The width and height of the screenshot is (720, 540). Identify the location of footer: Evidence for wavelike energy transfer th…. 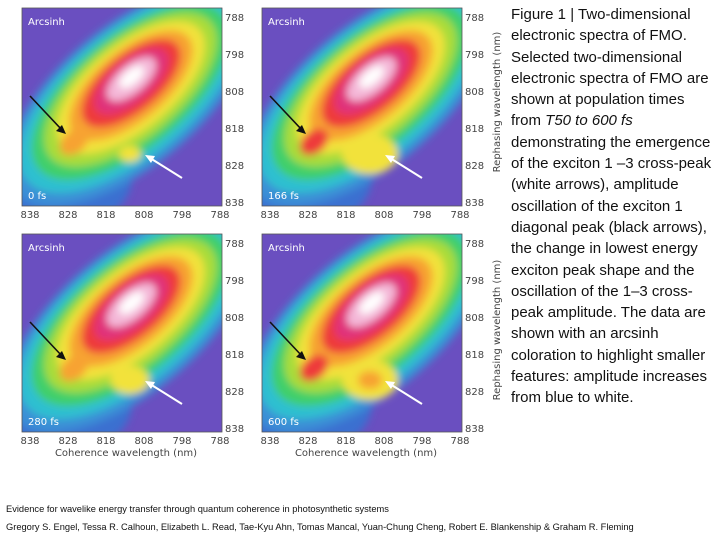
(320, 518).